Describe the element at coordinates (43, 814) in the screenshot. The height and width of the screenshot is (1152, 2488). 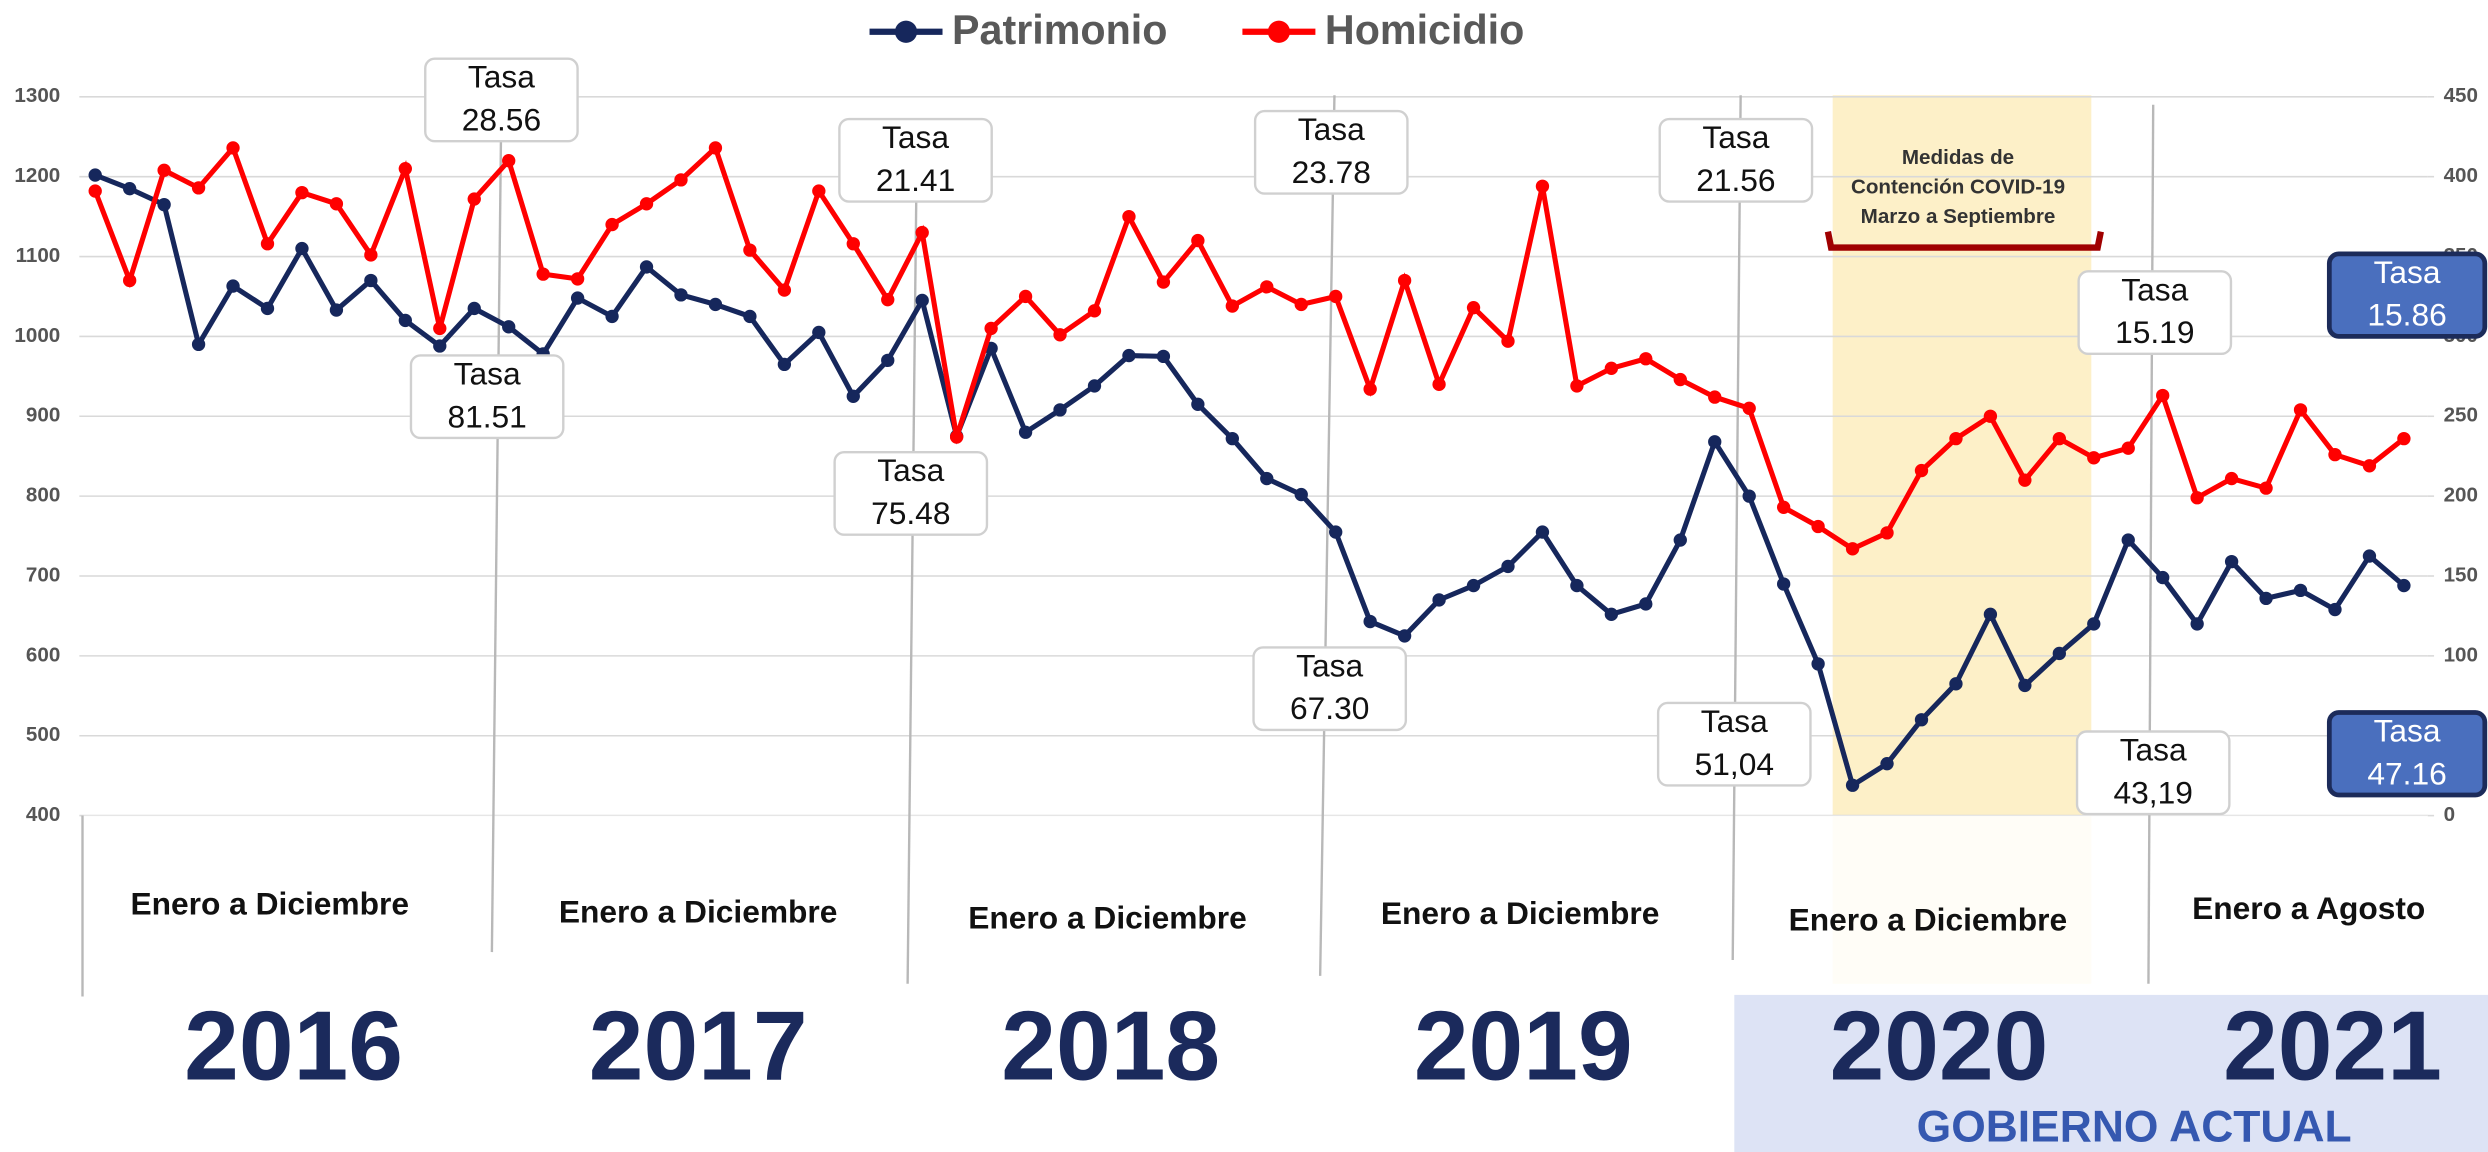
I see `y-tick-label: 400` at that location.